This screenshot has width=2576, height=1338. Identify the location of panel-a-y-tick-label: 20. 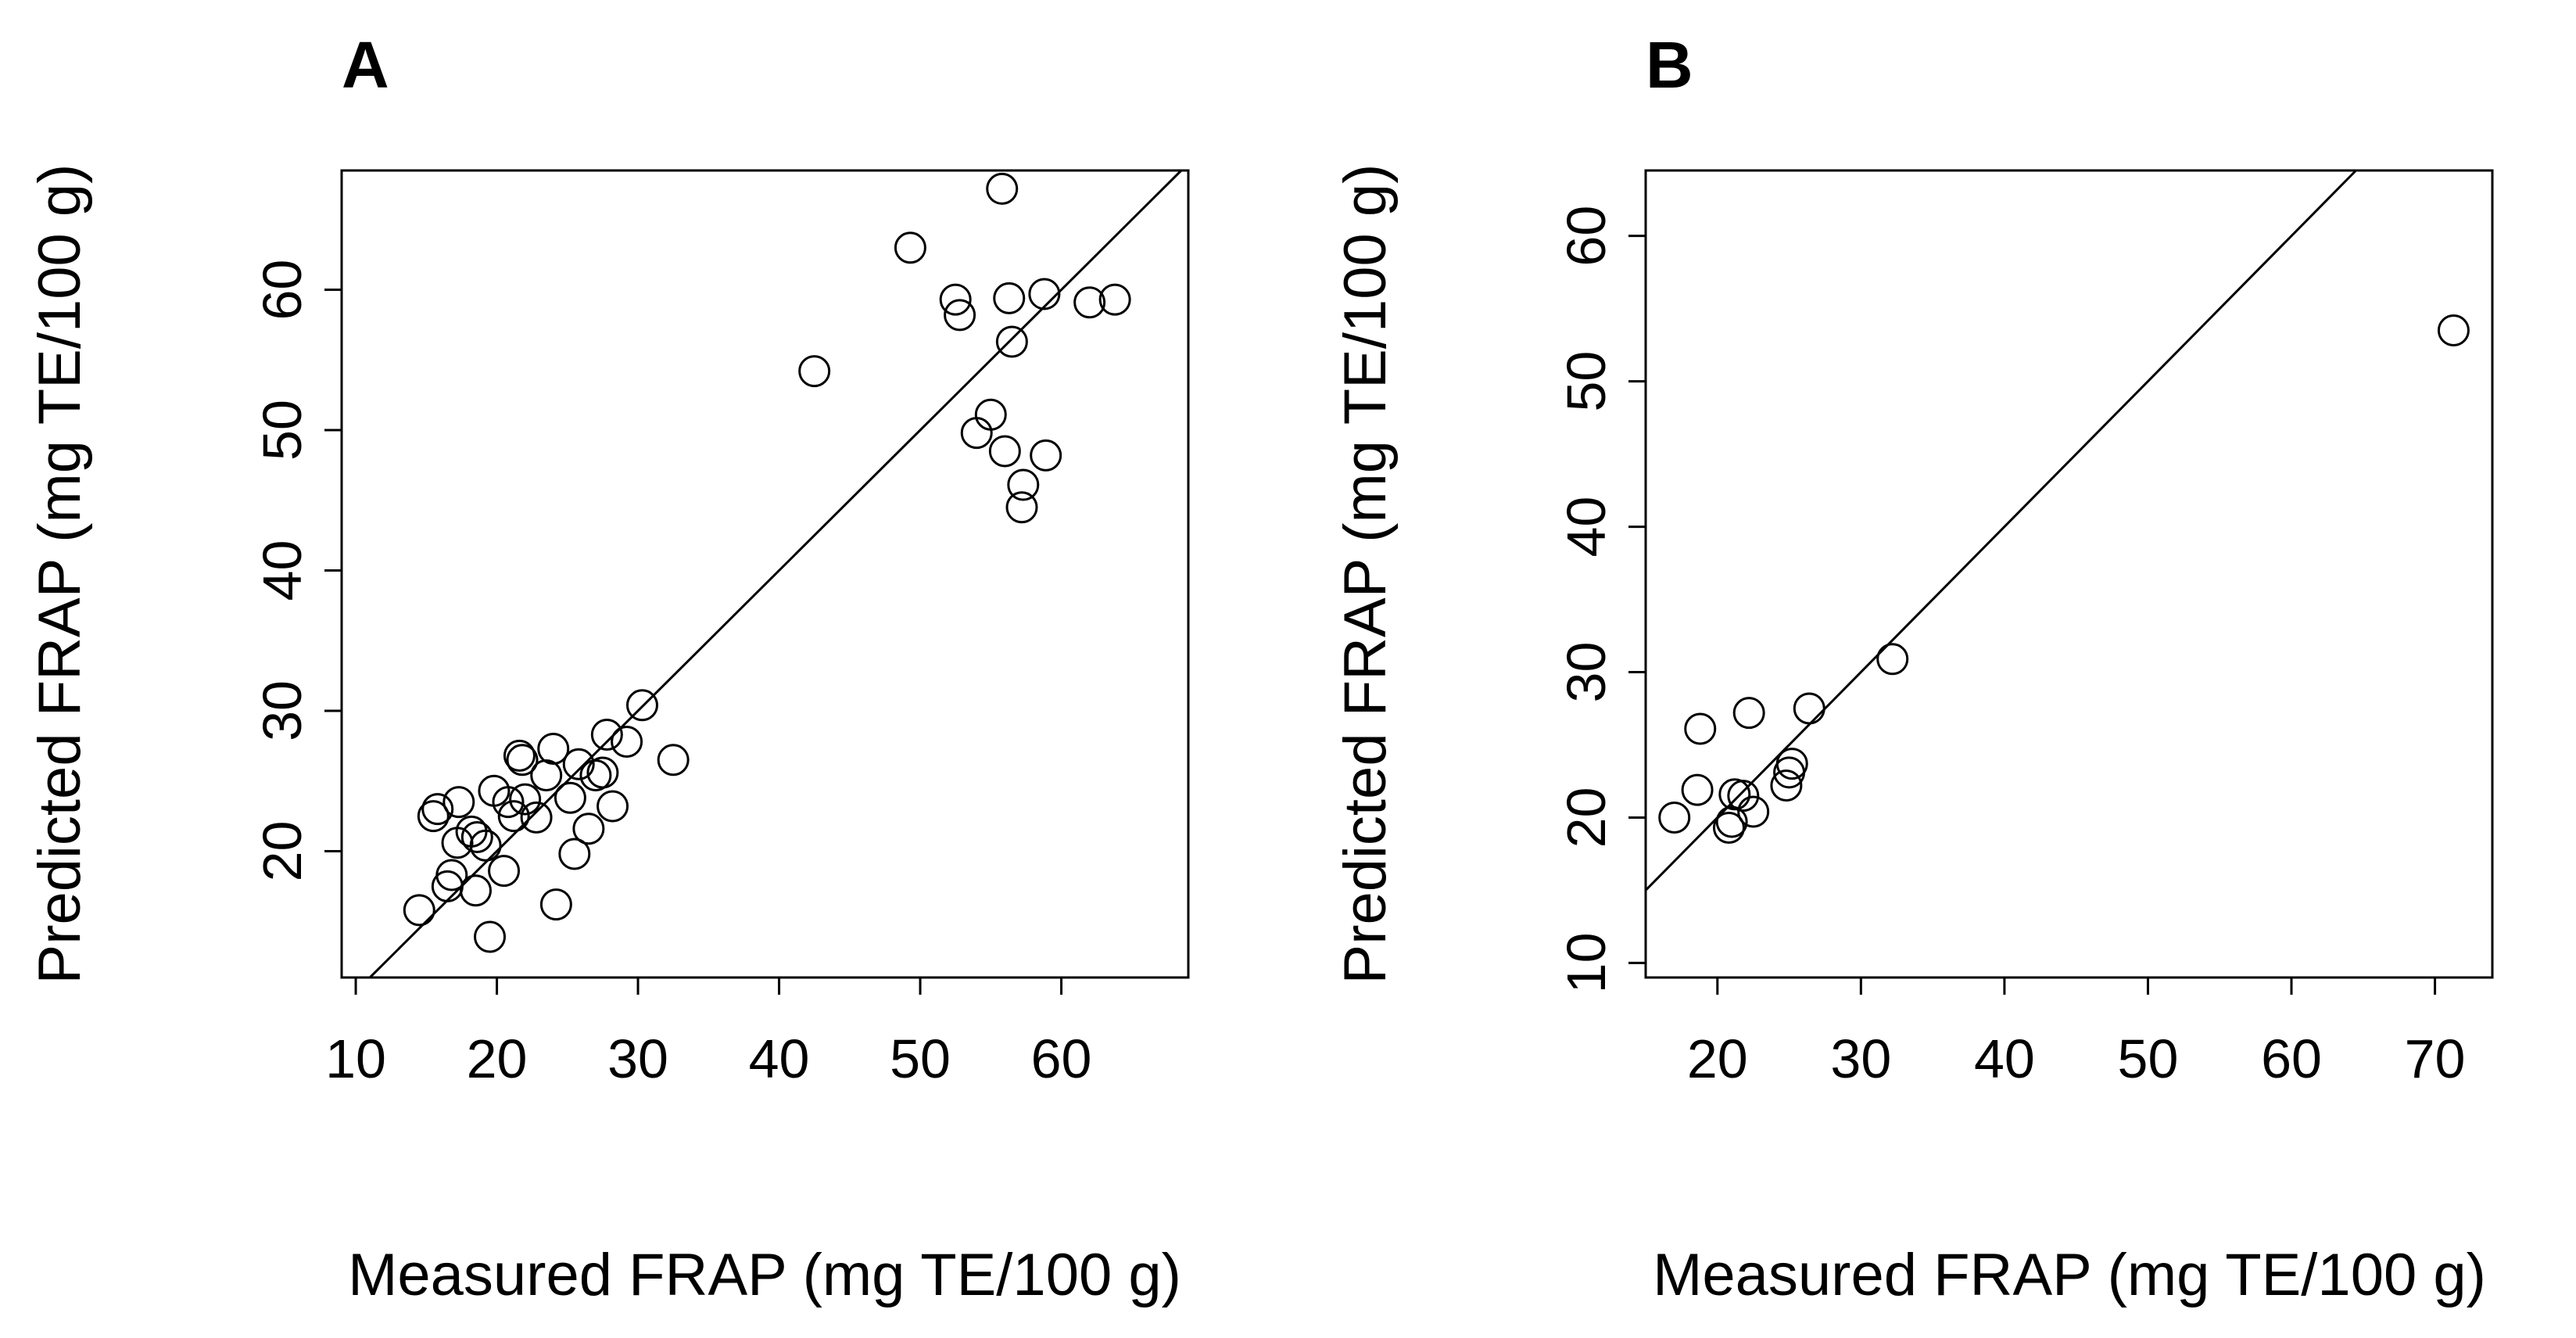
(282, 851).